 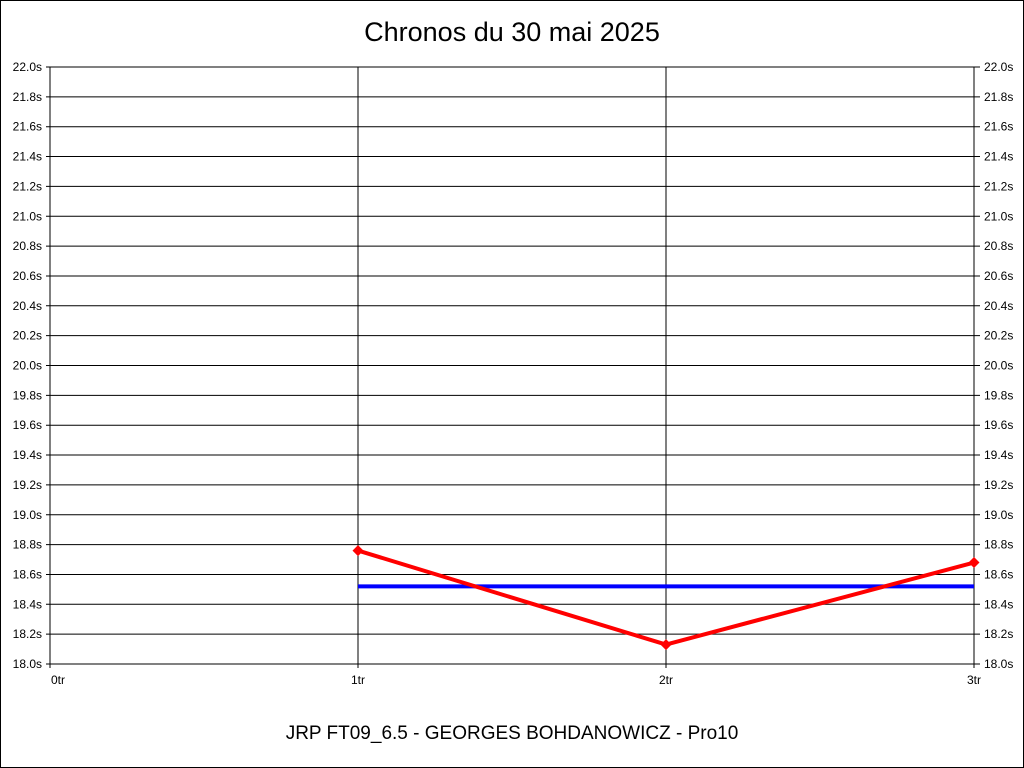 What do you see at coordinates (666, 598) in the screenshot?
I see `series-chronos-tours` at bounding box center [666, 598].